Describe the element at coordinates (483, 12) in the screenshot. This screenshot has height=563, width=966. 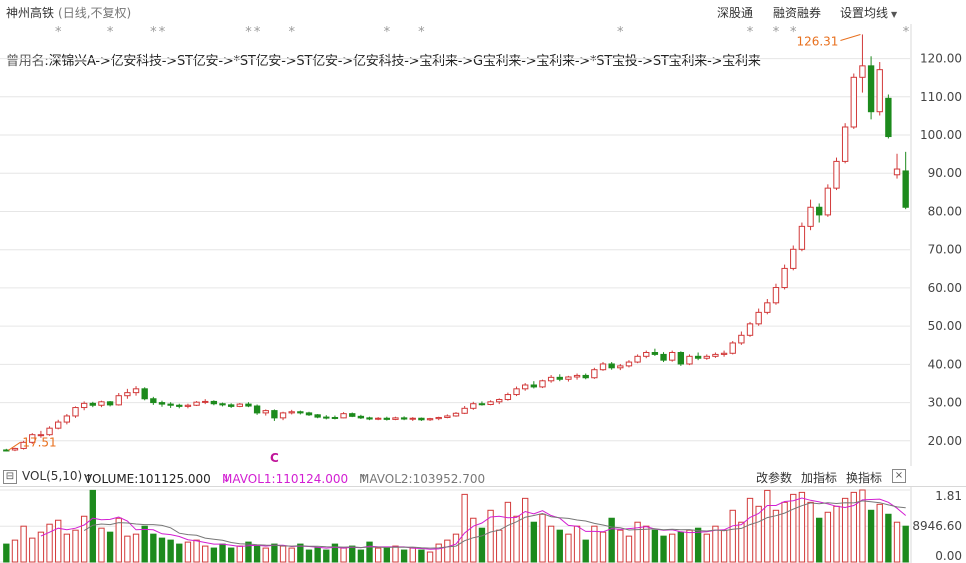
I see `chart-header: 神州高铁 (日线,不复权) 深股通 融资融券 设置均线 ▼` at that location.